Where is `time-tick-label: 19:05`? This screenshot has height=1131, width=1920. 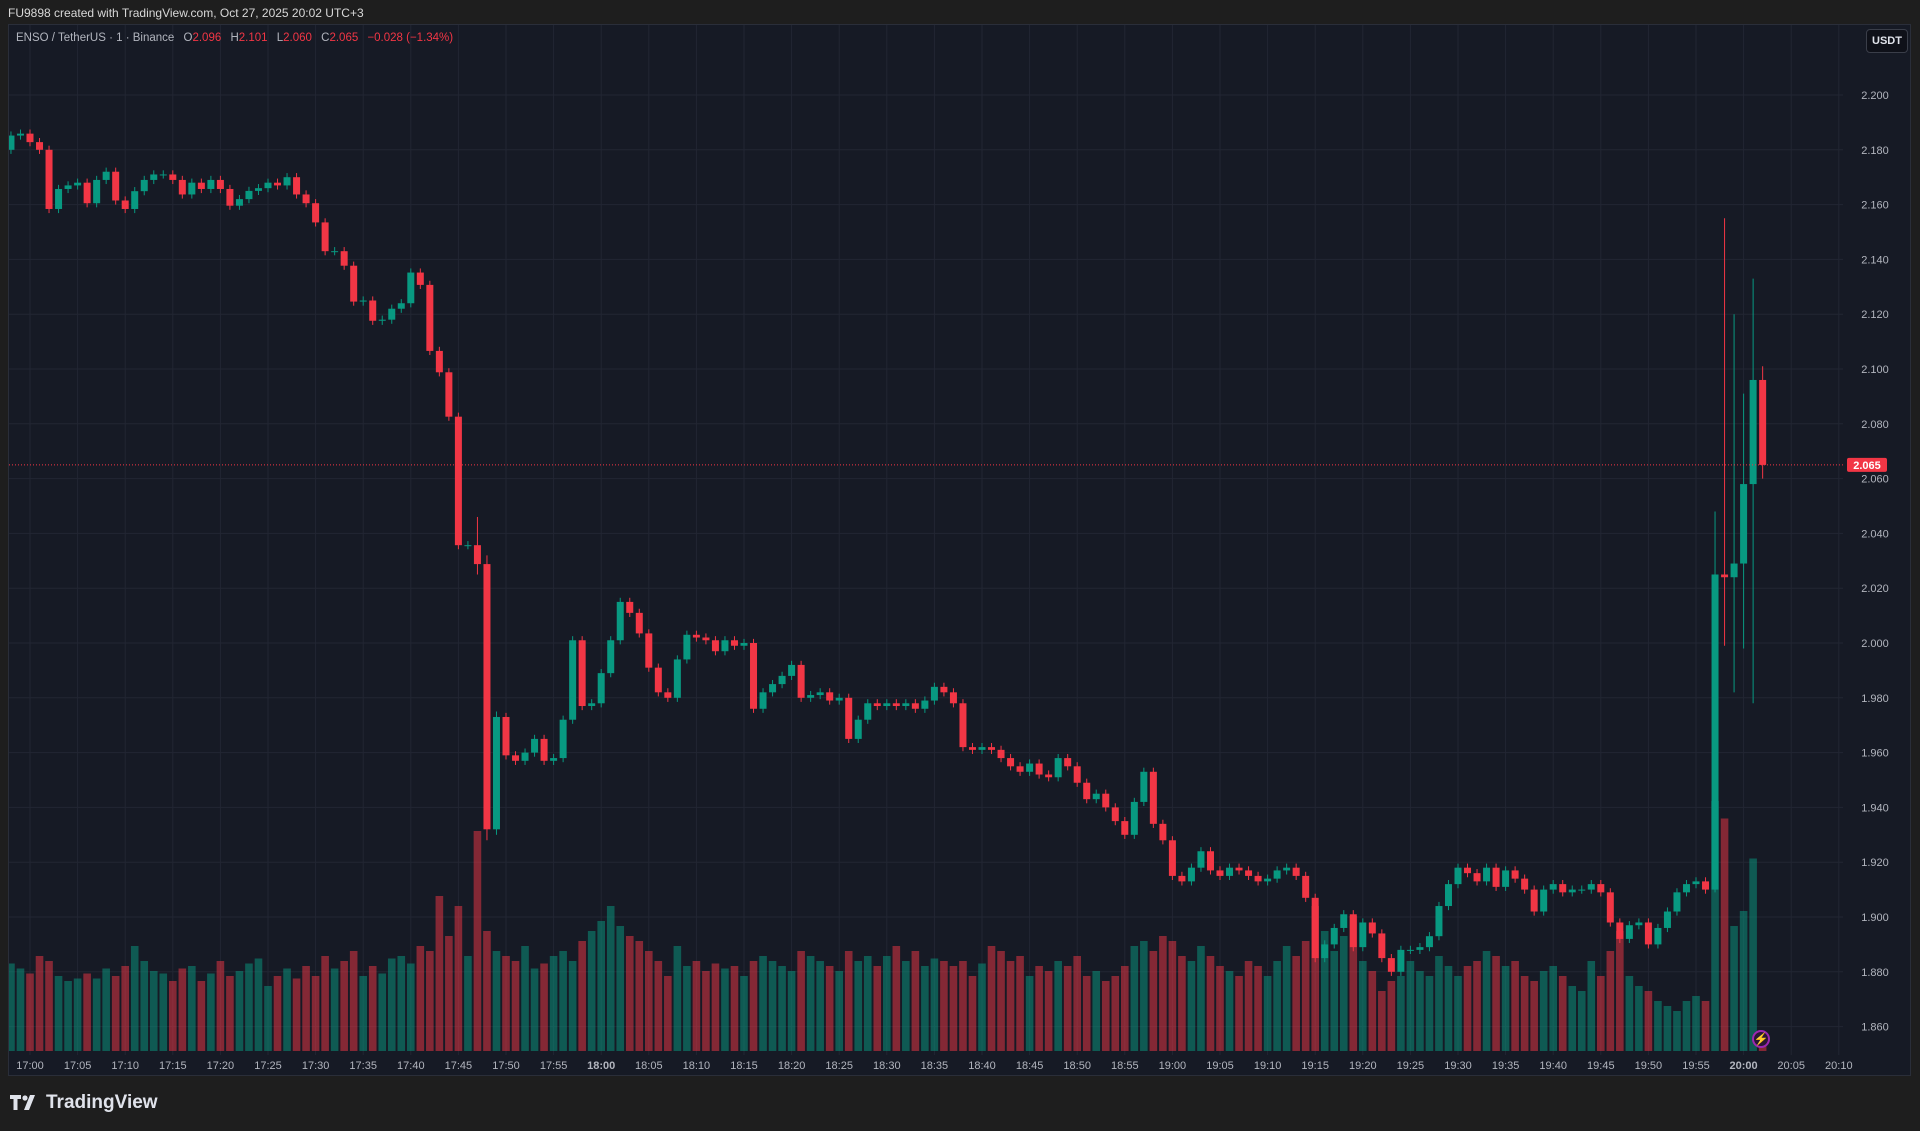 time-tick-label: 19:05 is located at coordinates (1220, 1066).